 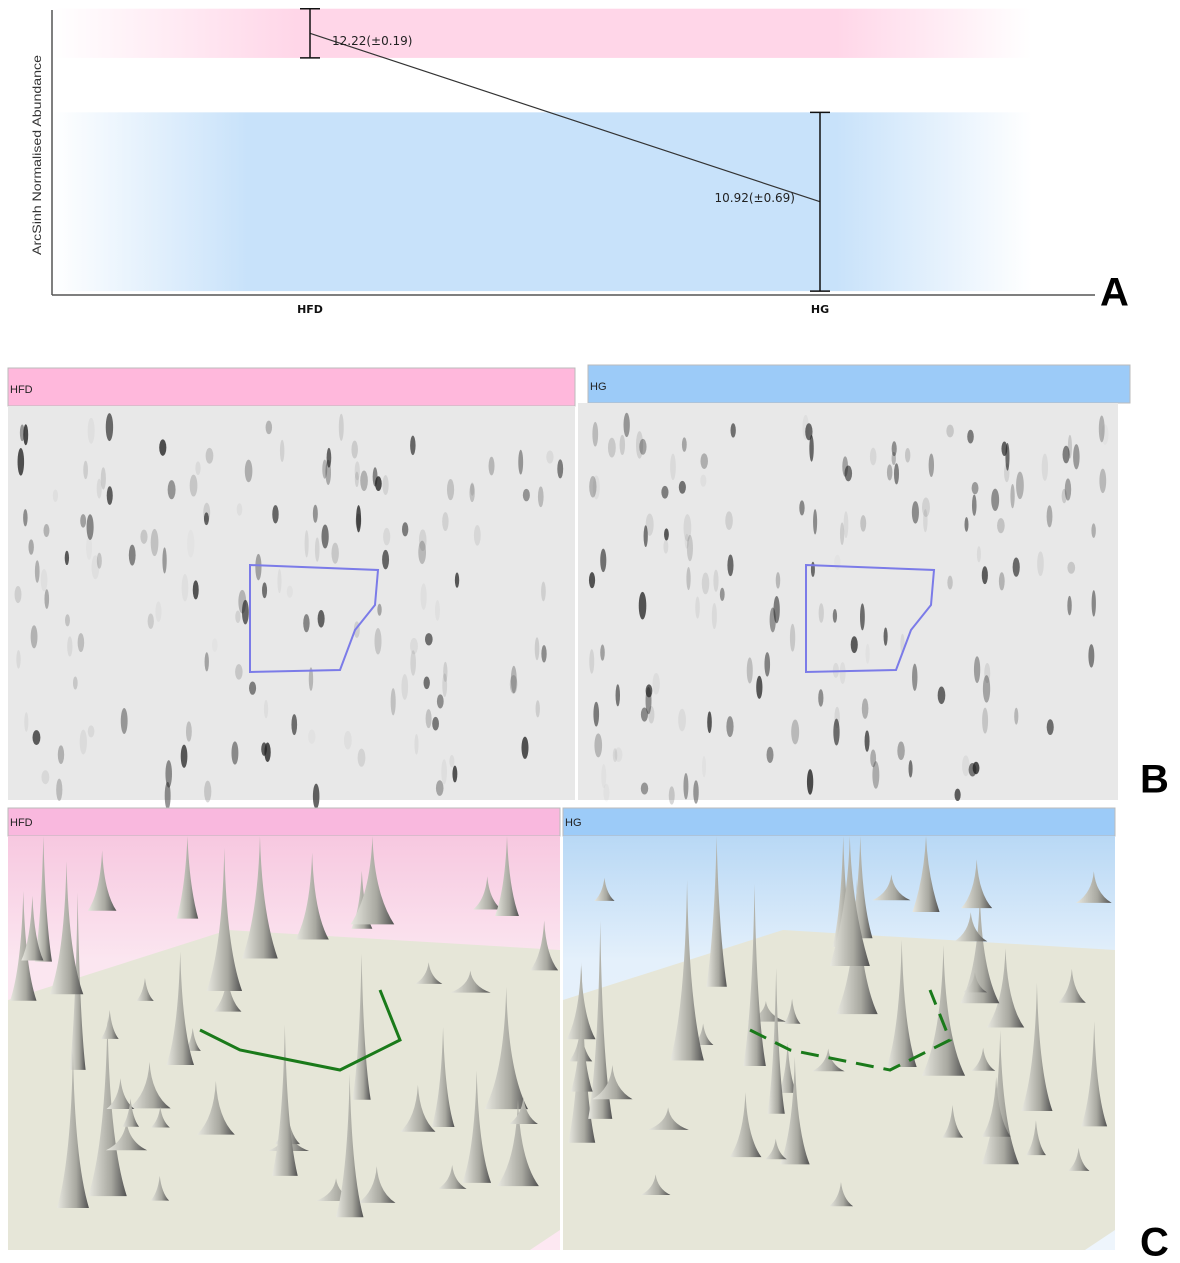 I want to click on panel-letter: B, so click(x=1154, y=780).